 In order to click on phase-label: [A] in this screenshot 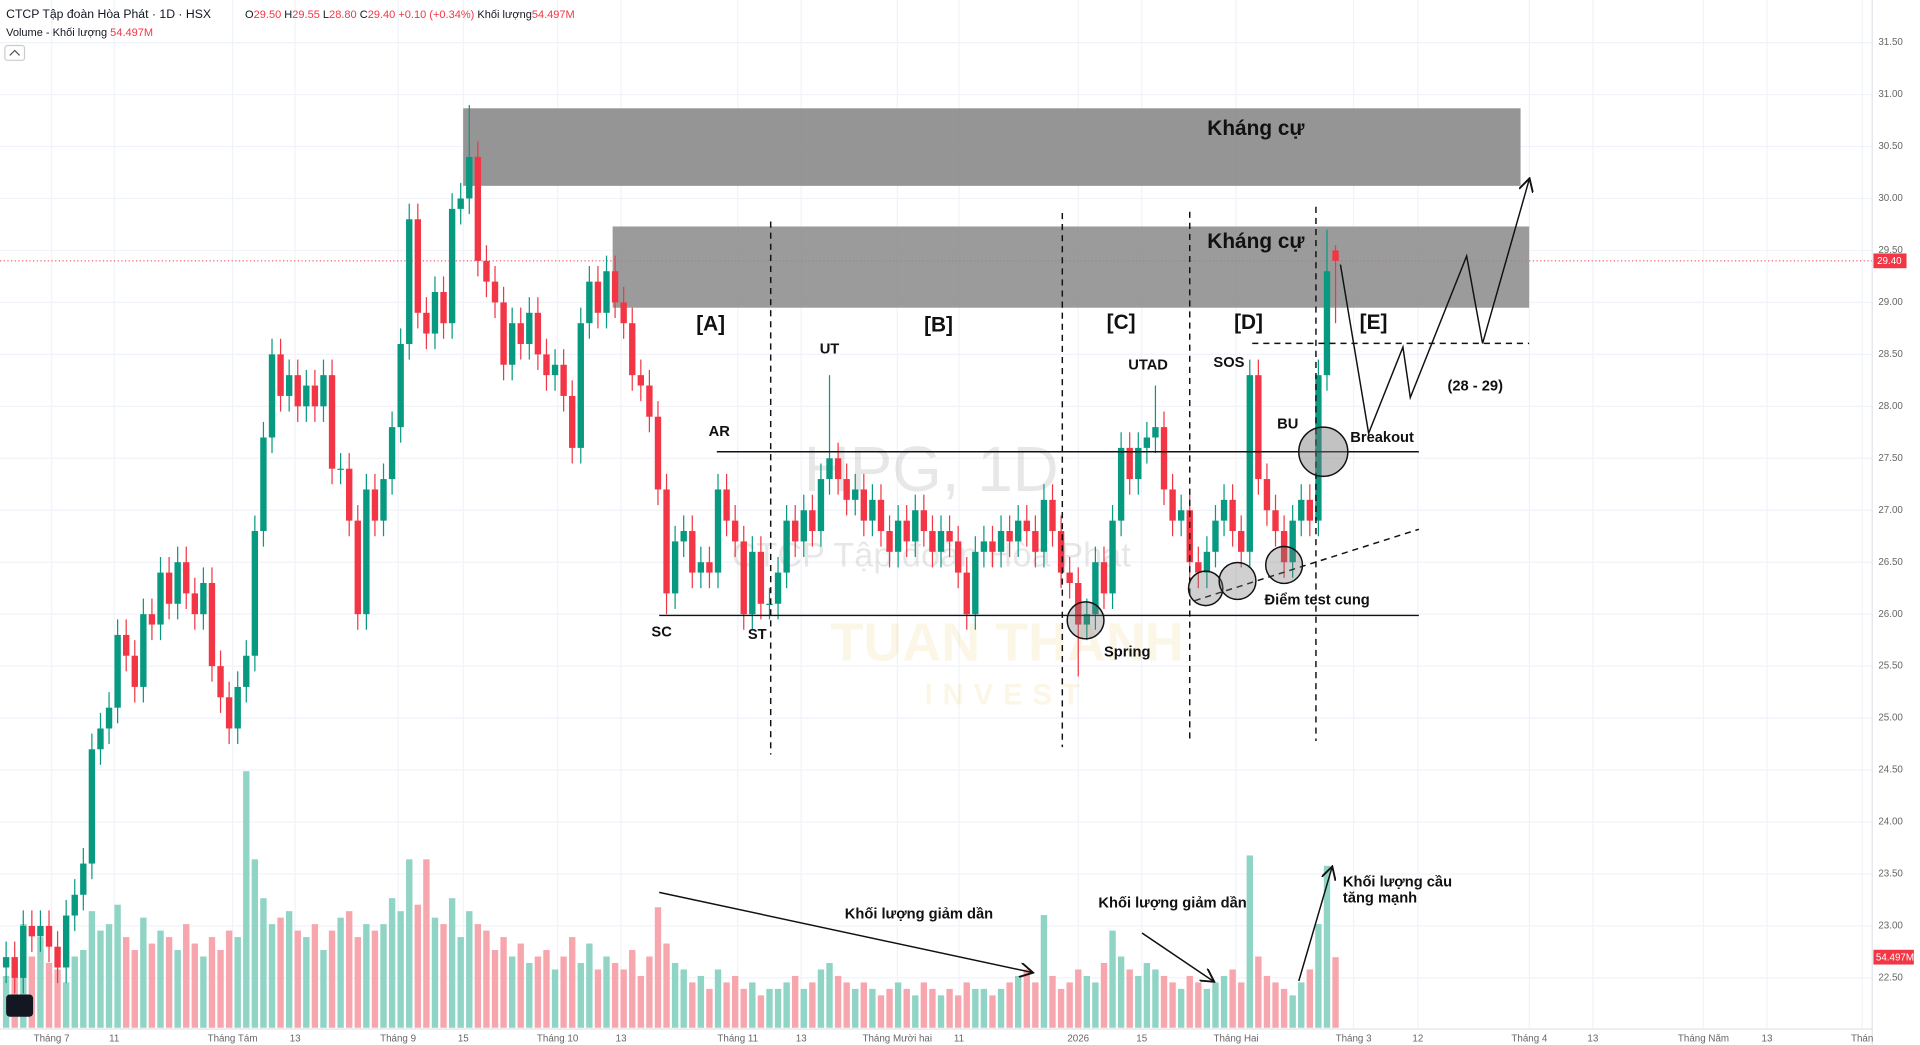, I will do `click(710, 323)`.